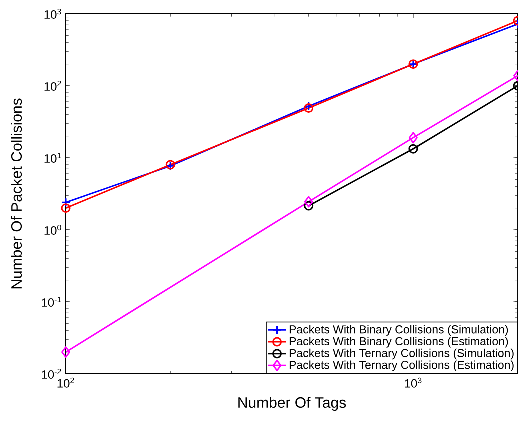 The image size is (518, 427). I want to click on y-tick-label: 10$^{-1}$, so click(52, 302).